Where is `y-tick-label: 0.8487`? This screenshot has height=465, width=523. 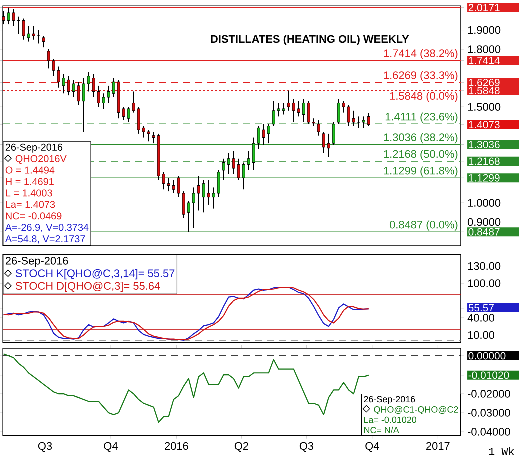 y-tick-label: 0.8487 is located at coordinates (484, 232).